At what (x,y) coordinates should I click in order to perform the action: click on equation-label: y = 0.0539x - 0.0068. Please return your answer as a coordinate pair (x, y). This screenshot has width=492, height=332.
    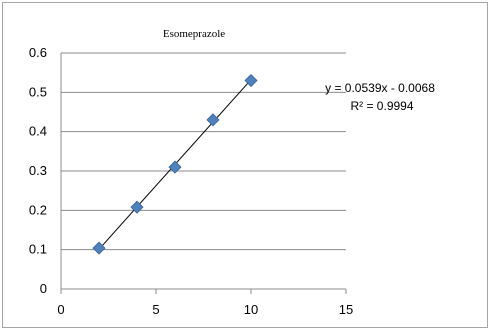
    Looking at the image, I should click on (380, 88).